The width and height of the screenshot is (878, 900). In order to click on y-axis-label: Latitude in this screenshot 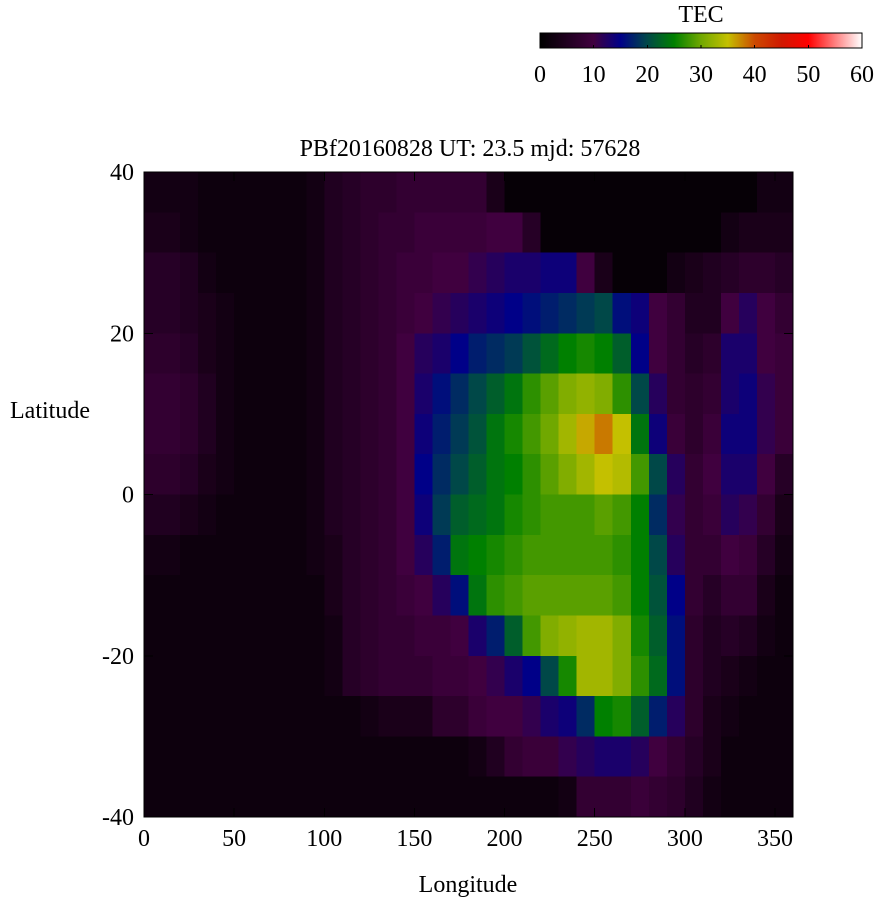, I will do `click(50, 411)`.